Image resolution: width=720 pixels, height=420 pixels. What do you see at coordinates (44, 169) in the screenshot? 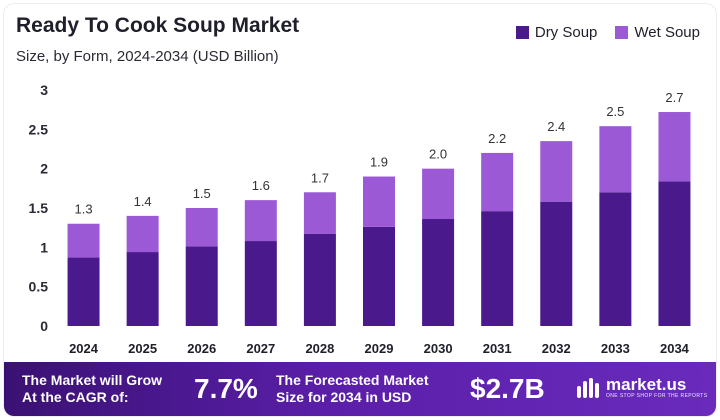
I see `y-tick-label: 2` at bounding box center [44, 169].